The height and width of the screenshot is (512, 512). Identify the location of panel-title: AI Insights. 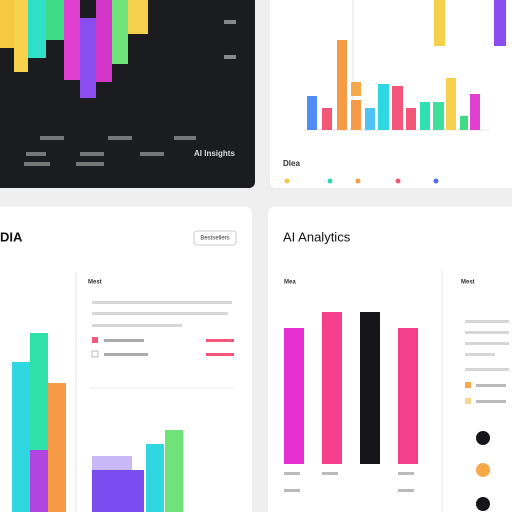
(214, 153).